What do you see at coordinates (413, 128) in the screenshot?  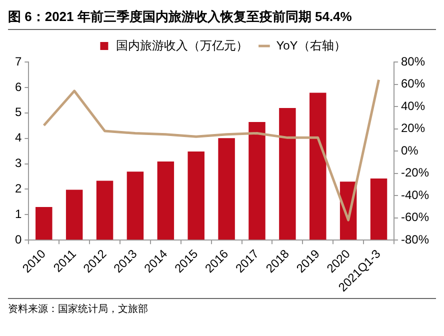 I see `y2-tick-label: 20%` at bounding box center [413, 128].